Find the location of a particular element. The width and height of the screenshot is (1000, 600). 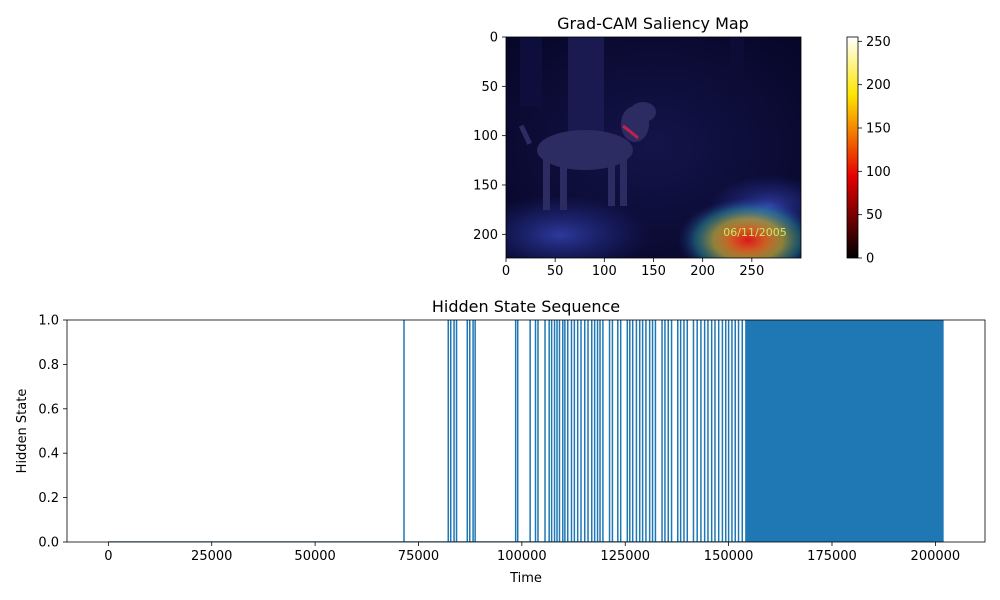

hidden-state-y-tick-label: 0.0 is located at coordinates (48, 543).